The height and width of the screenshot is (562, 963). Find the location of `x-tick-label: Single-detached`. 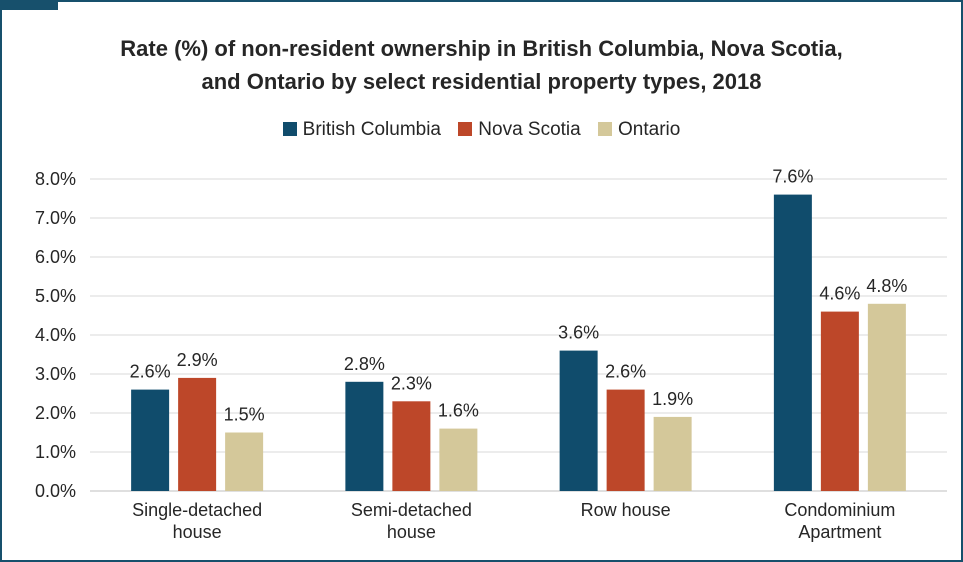

x-tick-label: Single-detached is located at coordinates (197, 510).